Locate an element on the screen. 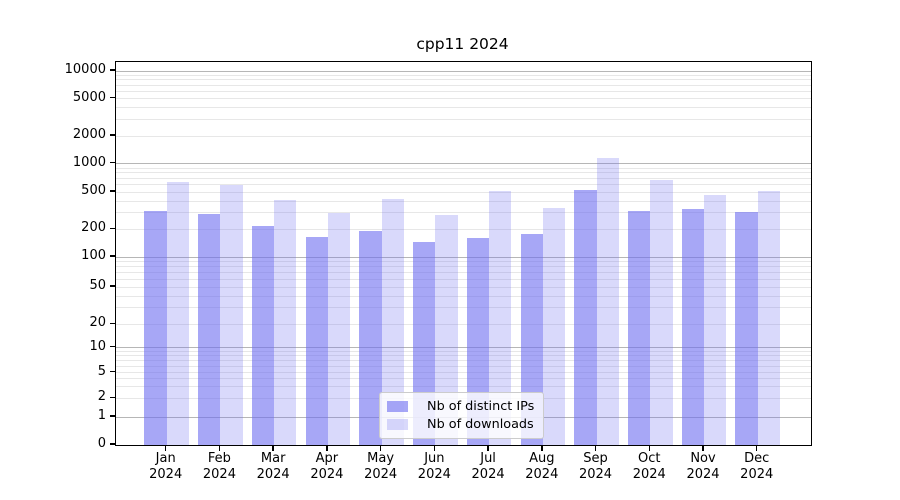 The height and width of the screenshot is (500, 900). legend-item: Nb of distinct IPs is located at coordinates (460, 406).